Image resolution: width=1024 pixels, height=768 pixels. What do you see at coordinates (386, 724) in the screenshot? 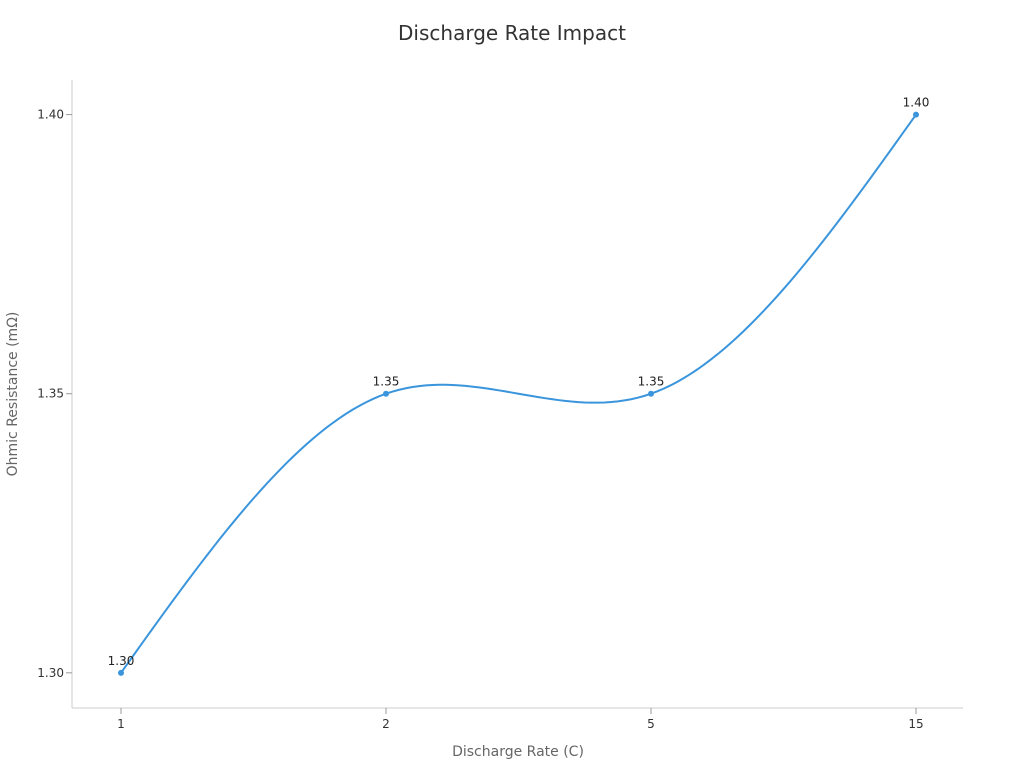
I see `x-tick-label: 2` at bounding box center [386, 724].